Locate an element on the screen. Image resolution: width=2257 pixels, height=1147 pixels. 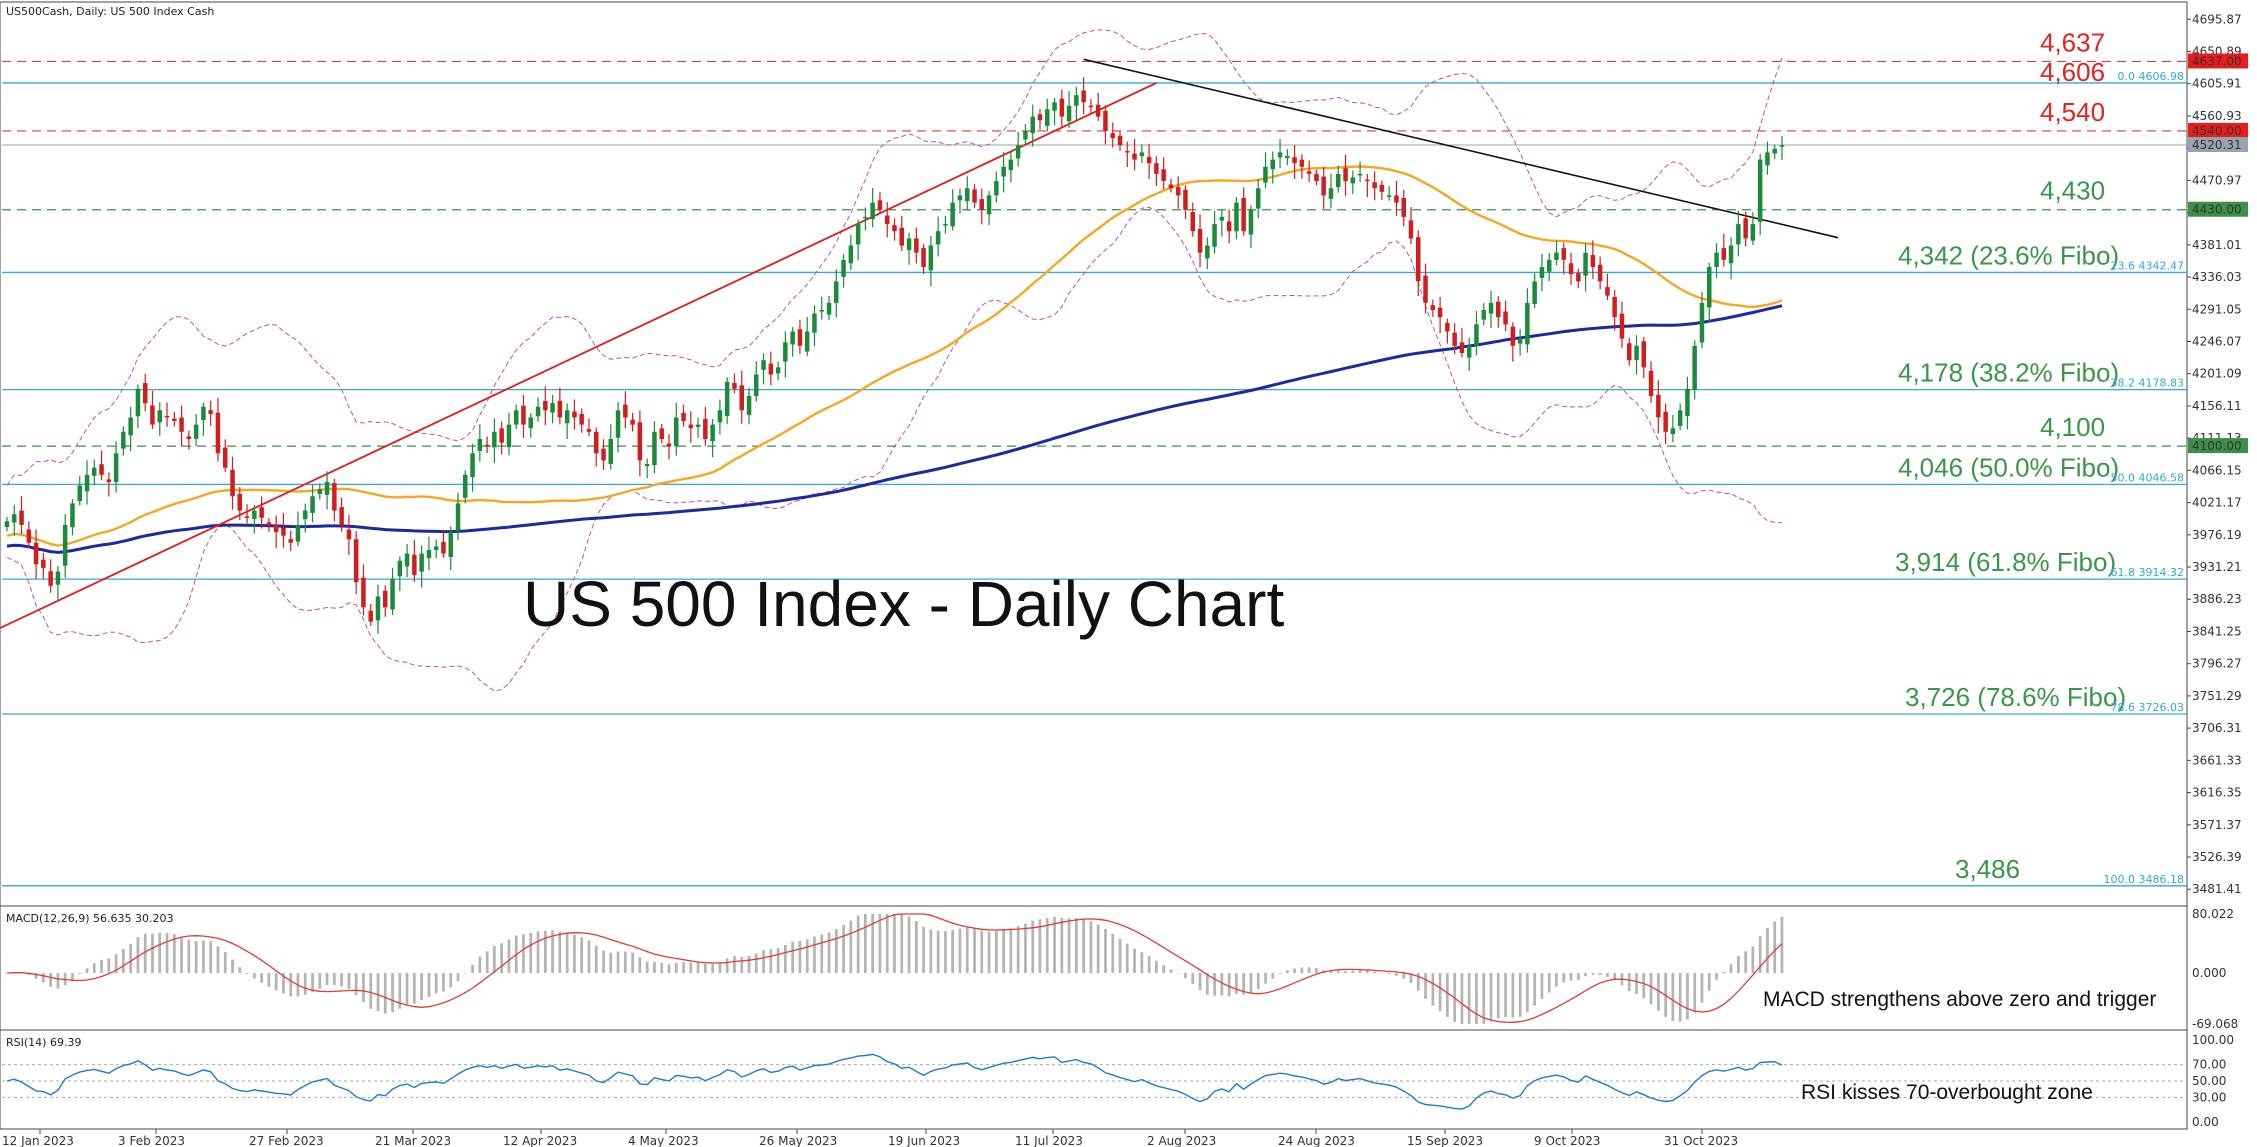
fibo-level-label: 4,342 (23.6% Fibo) is located at coordinates (2008, 255).